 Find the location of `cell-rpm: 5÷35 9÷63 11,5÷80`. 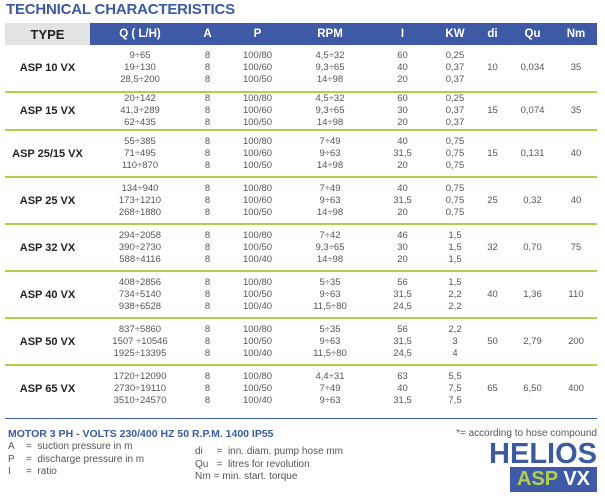

cell-rpm: 5÷35 9÷63 11,5÷80 is located at coordinates (330, 295).